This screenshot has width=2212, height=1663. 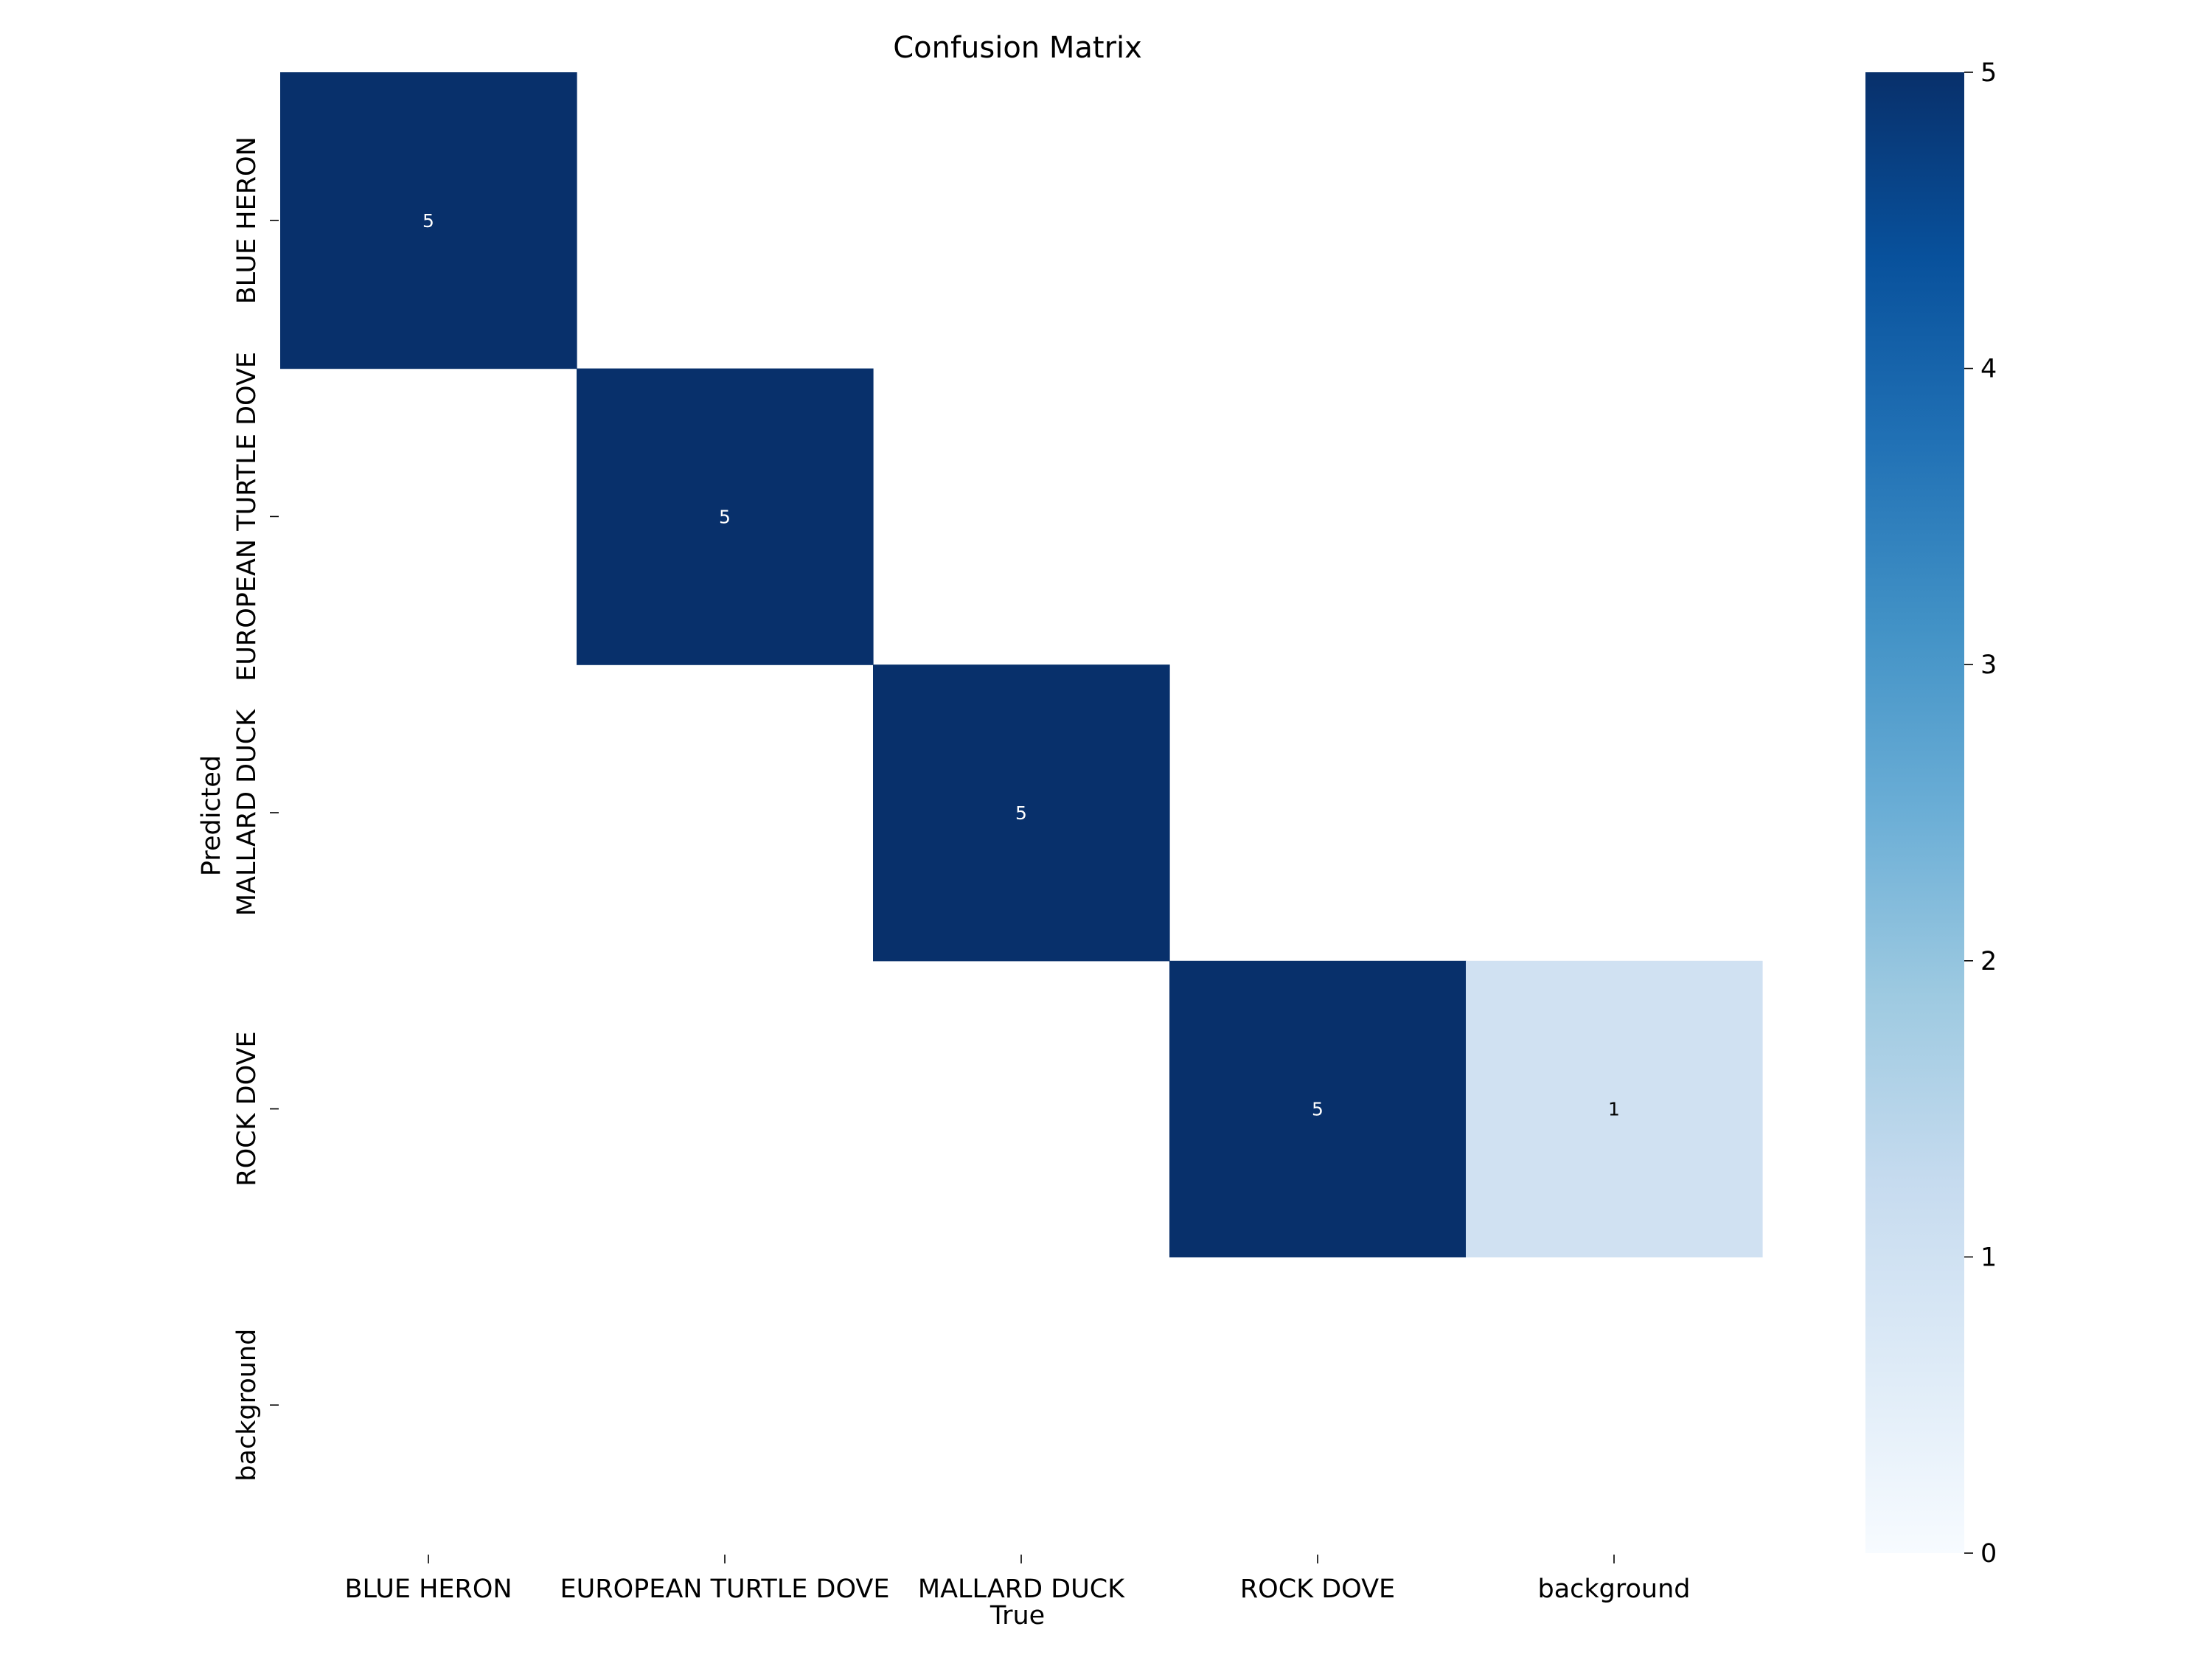 What do you see at coordinates (1988, 961) in the screenshot?
I see `colorbar-tick-label-2: 2` at bounding box center [1988, 961].